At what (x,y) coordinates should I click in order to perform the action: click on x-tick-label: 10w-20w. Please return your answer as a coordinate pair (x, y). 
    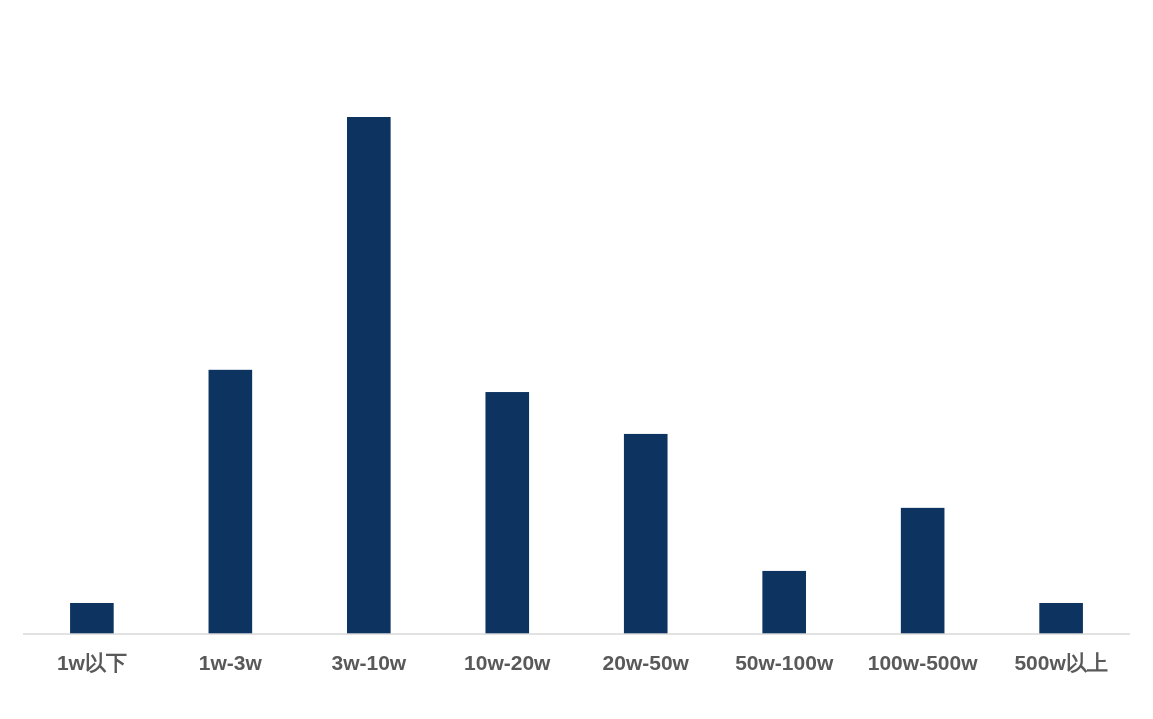
    Looking at the image, I should click on (508, 662).